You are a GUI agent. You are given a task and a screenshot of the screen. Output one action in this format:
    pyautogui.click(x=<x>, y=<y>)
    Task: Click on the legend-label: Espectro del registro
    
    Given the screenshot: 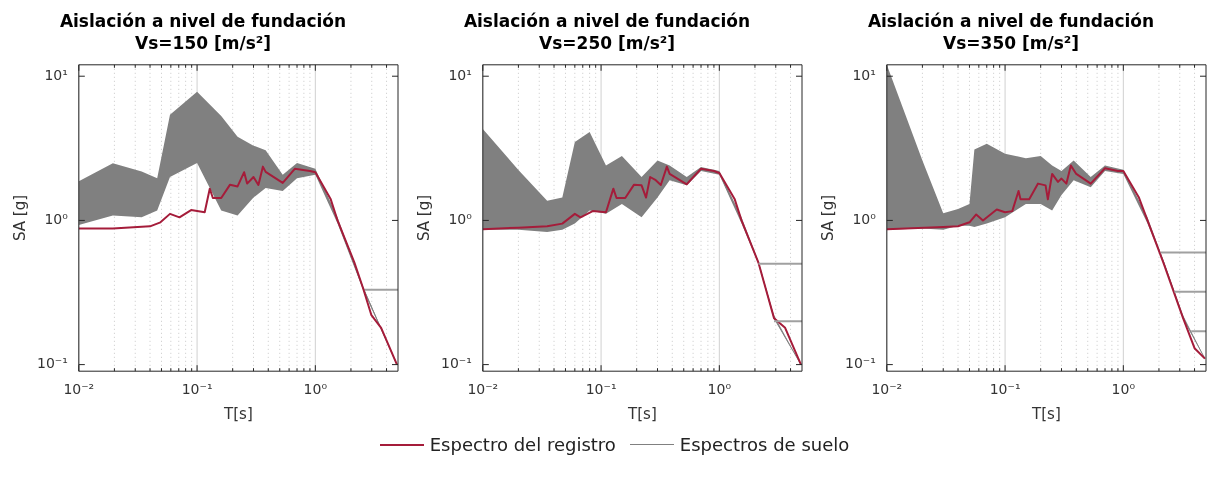 What is the action you would take?
    pyautogui.click(x=522, y=444)
    